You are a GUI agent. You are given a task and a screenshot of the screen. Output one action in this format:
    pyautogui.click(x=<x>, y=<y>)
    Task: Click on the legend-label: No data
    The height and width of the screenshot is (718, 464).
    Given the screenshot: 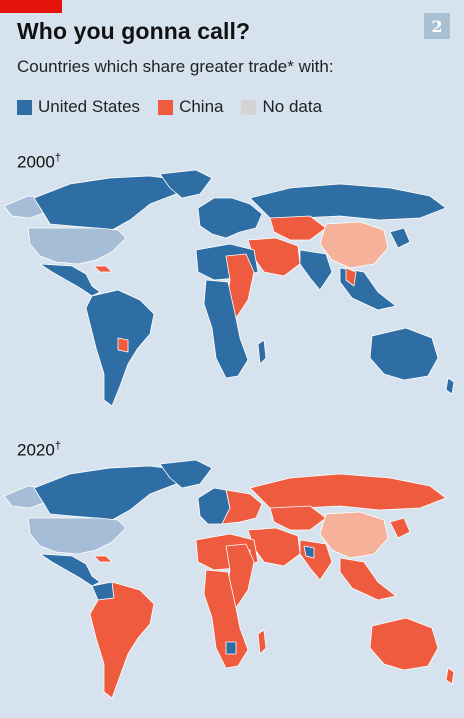 What is the action you would take?
    pyautogui.click(x=292, y=106)
    